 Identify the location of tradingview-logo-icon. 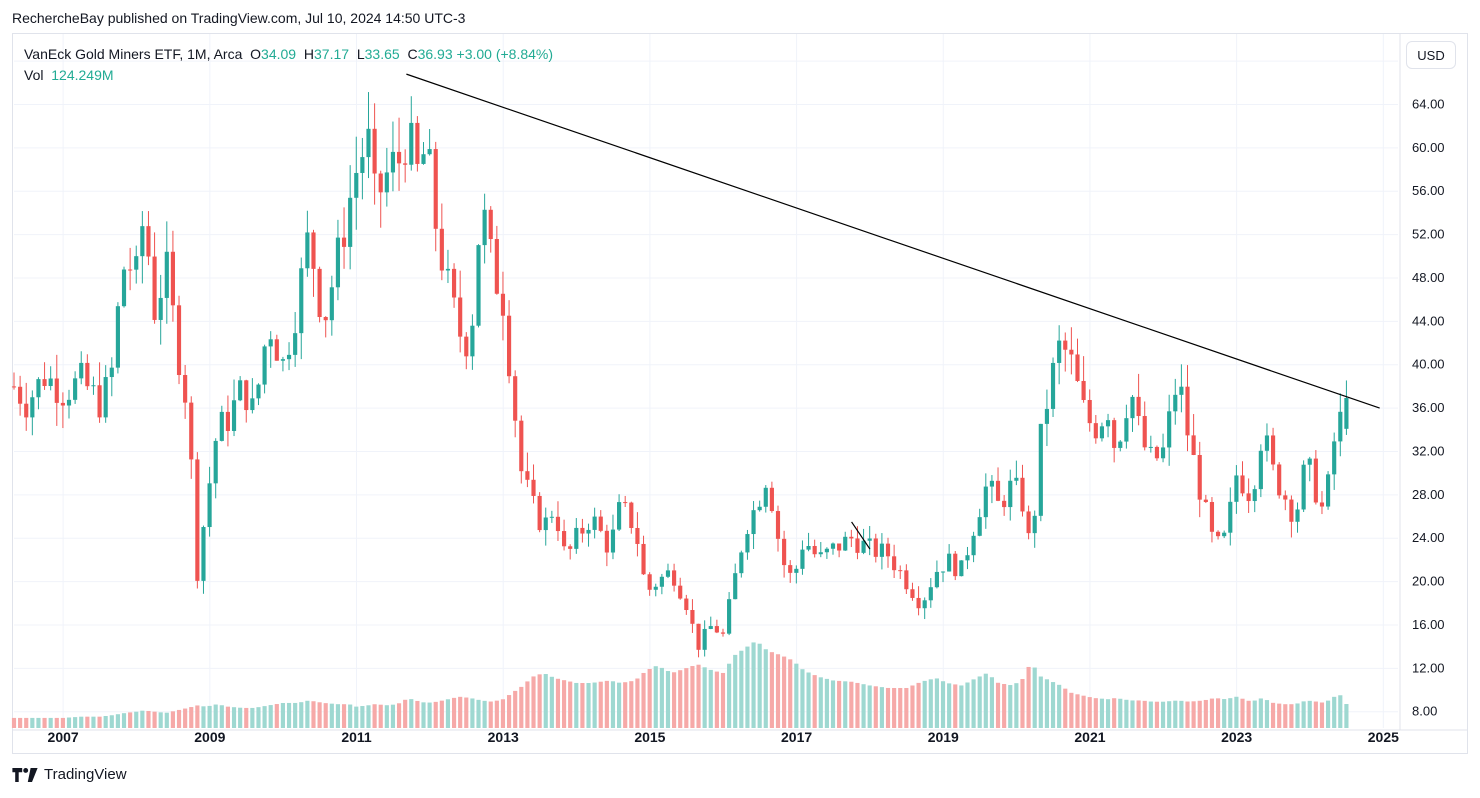
(25, 774).